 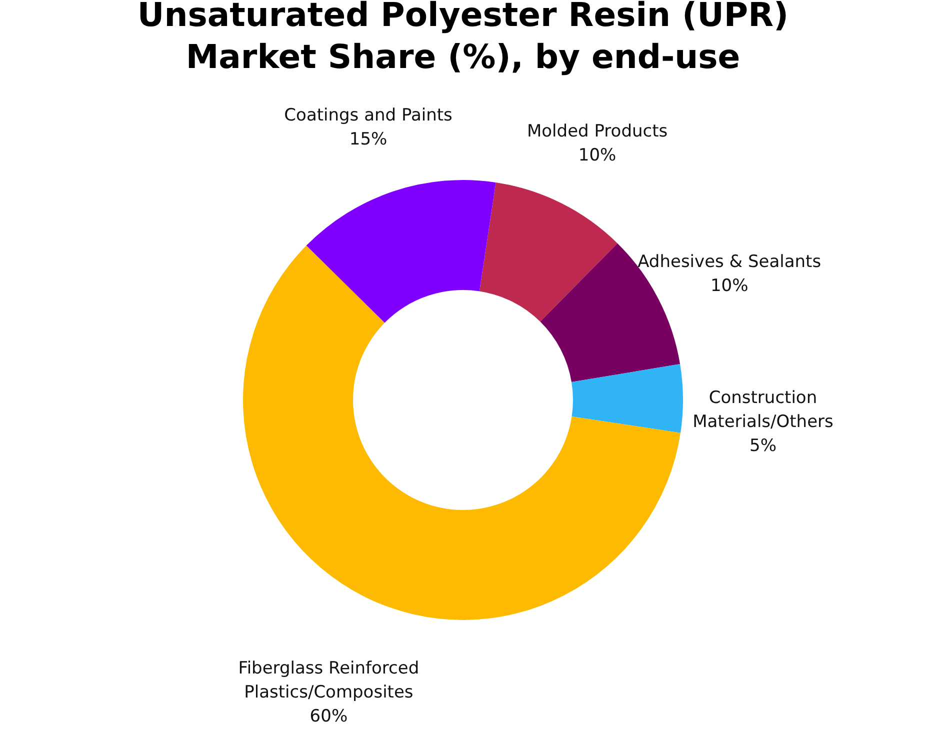 I want to click on chart-title: Unsaturated Polyester Resin (UPR) Market Share (%), by end-use, so click(x=463, y=38).